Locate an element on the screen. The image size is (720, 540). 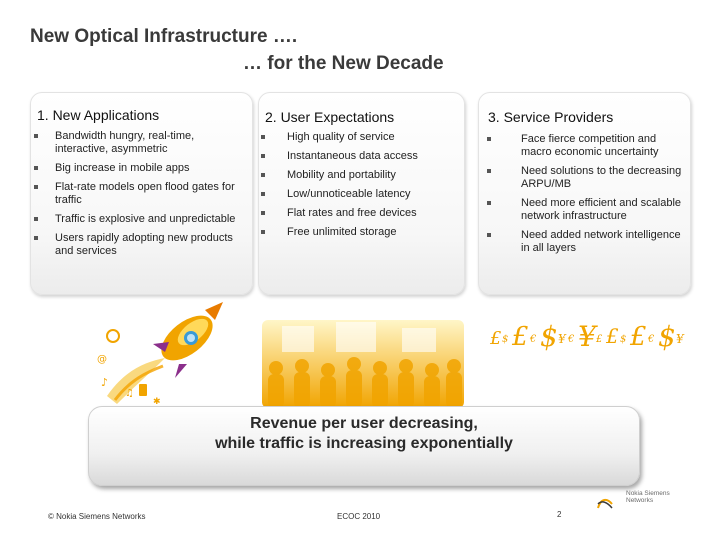
list-item: Big increase in mobile apps is located at coordinates (138, 168).